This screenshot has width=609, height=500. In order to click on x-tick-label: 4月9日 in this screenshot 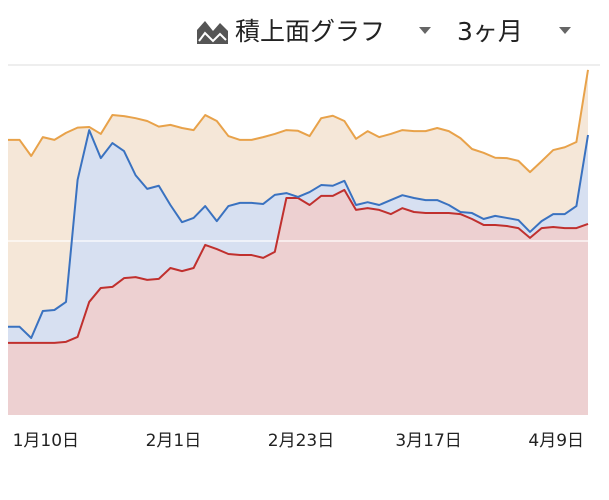, I will do `click(556, 441)`.